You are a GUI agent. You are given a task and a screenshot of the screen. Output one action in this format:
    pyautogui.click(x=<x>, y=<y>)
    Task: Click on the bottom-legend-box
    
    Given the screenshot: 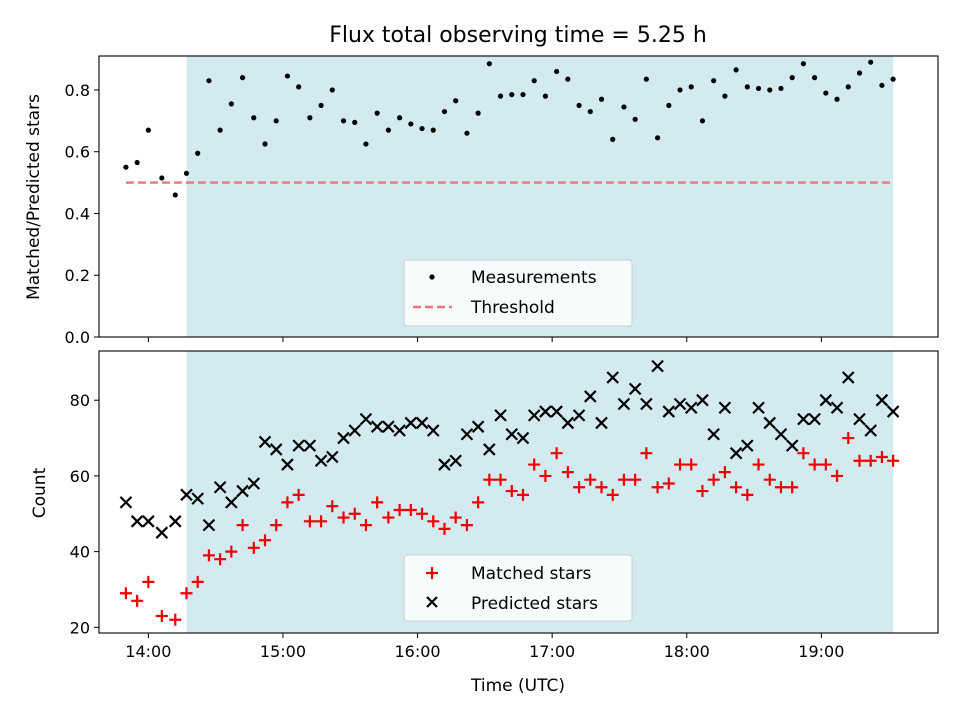 What is the action you would take?
    pyautogui.click(x=518, y=588)
    